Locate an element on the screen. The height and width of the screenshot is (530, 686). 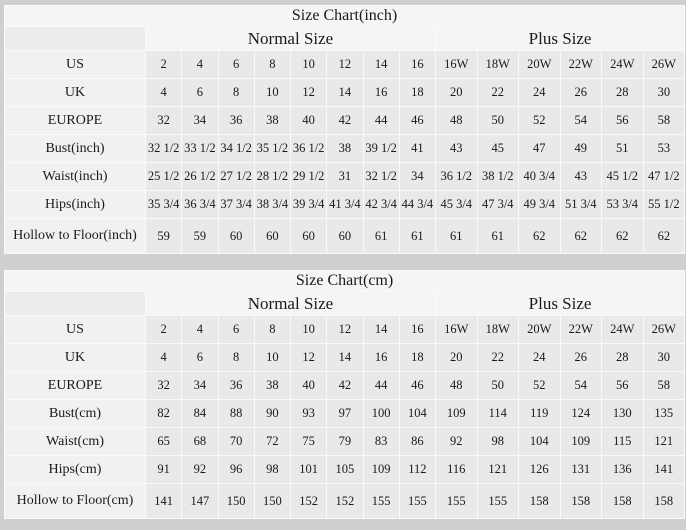
size-cell: 35 3/4 is located at coordinates (163, 204).